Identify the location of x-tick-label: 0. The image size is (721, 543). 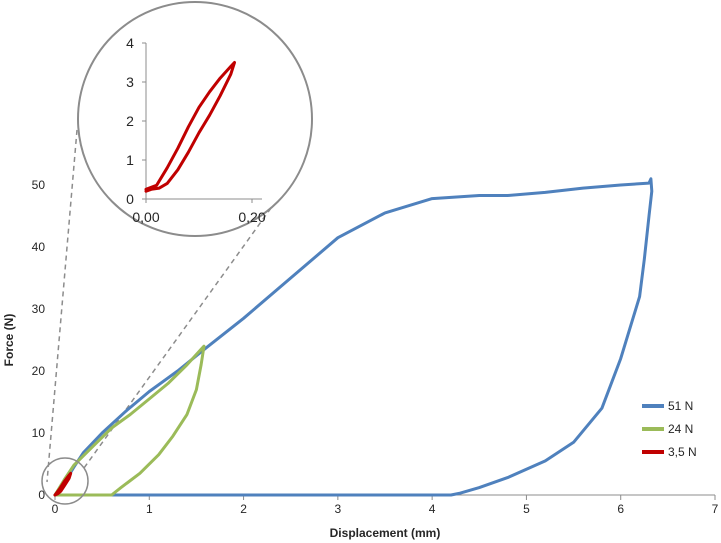
(55, 509).